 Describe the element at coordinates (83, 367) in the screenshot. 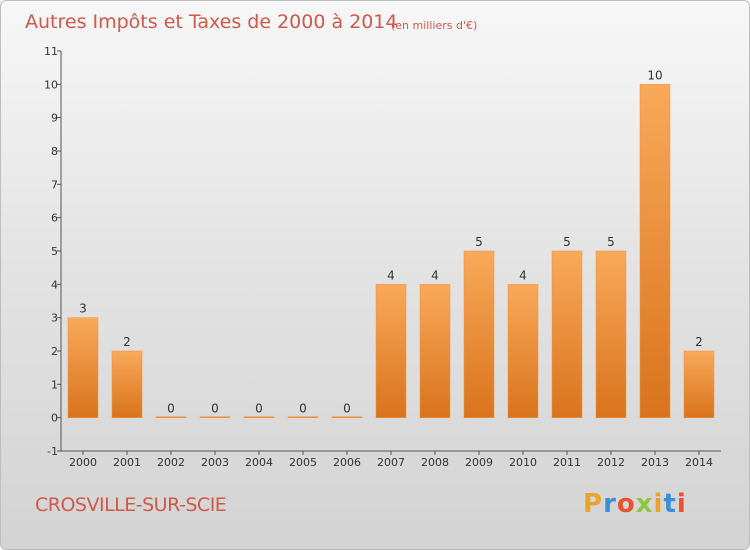

I see `bar-2000` at that location.